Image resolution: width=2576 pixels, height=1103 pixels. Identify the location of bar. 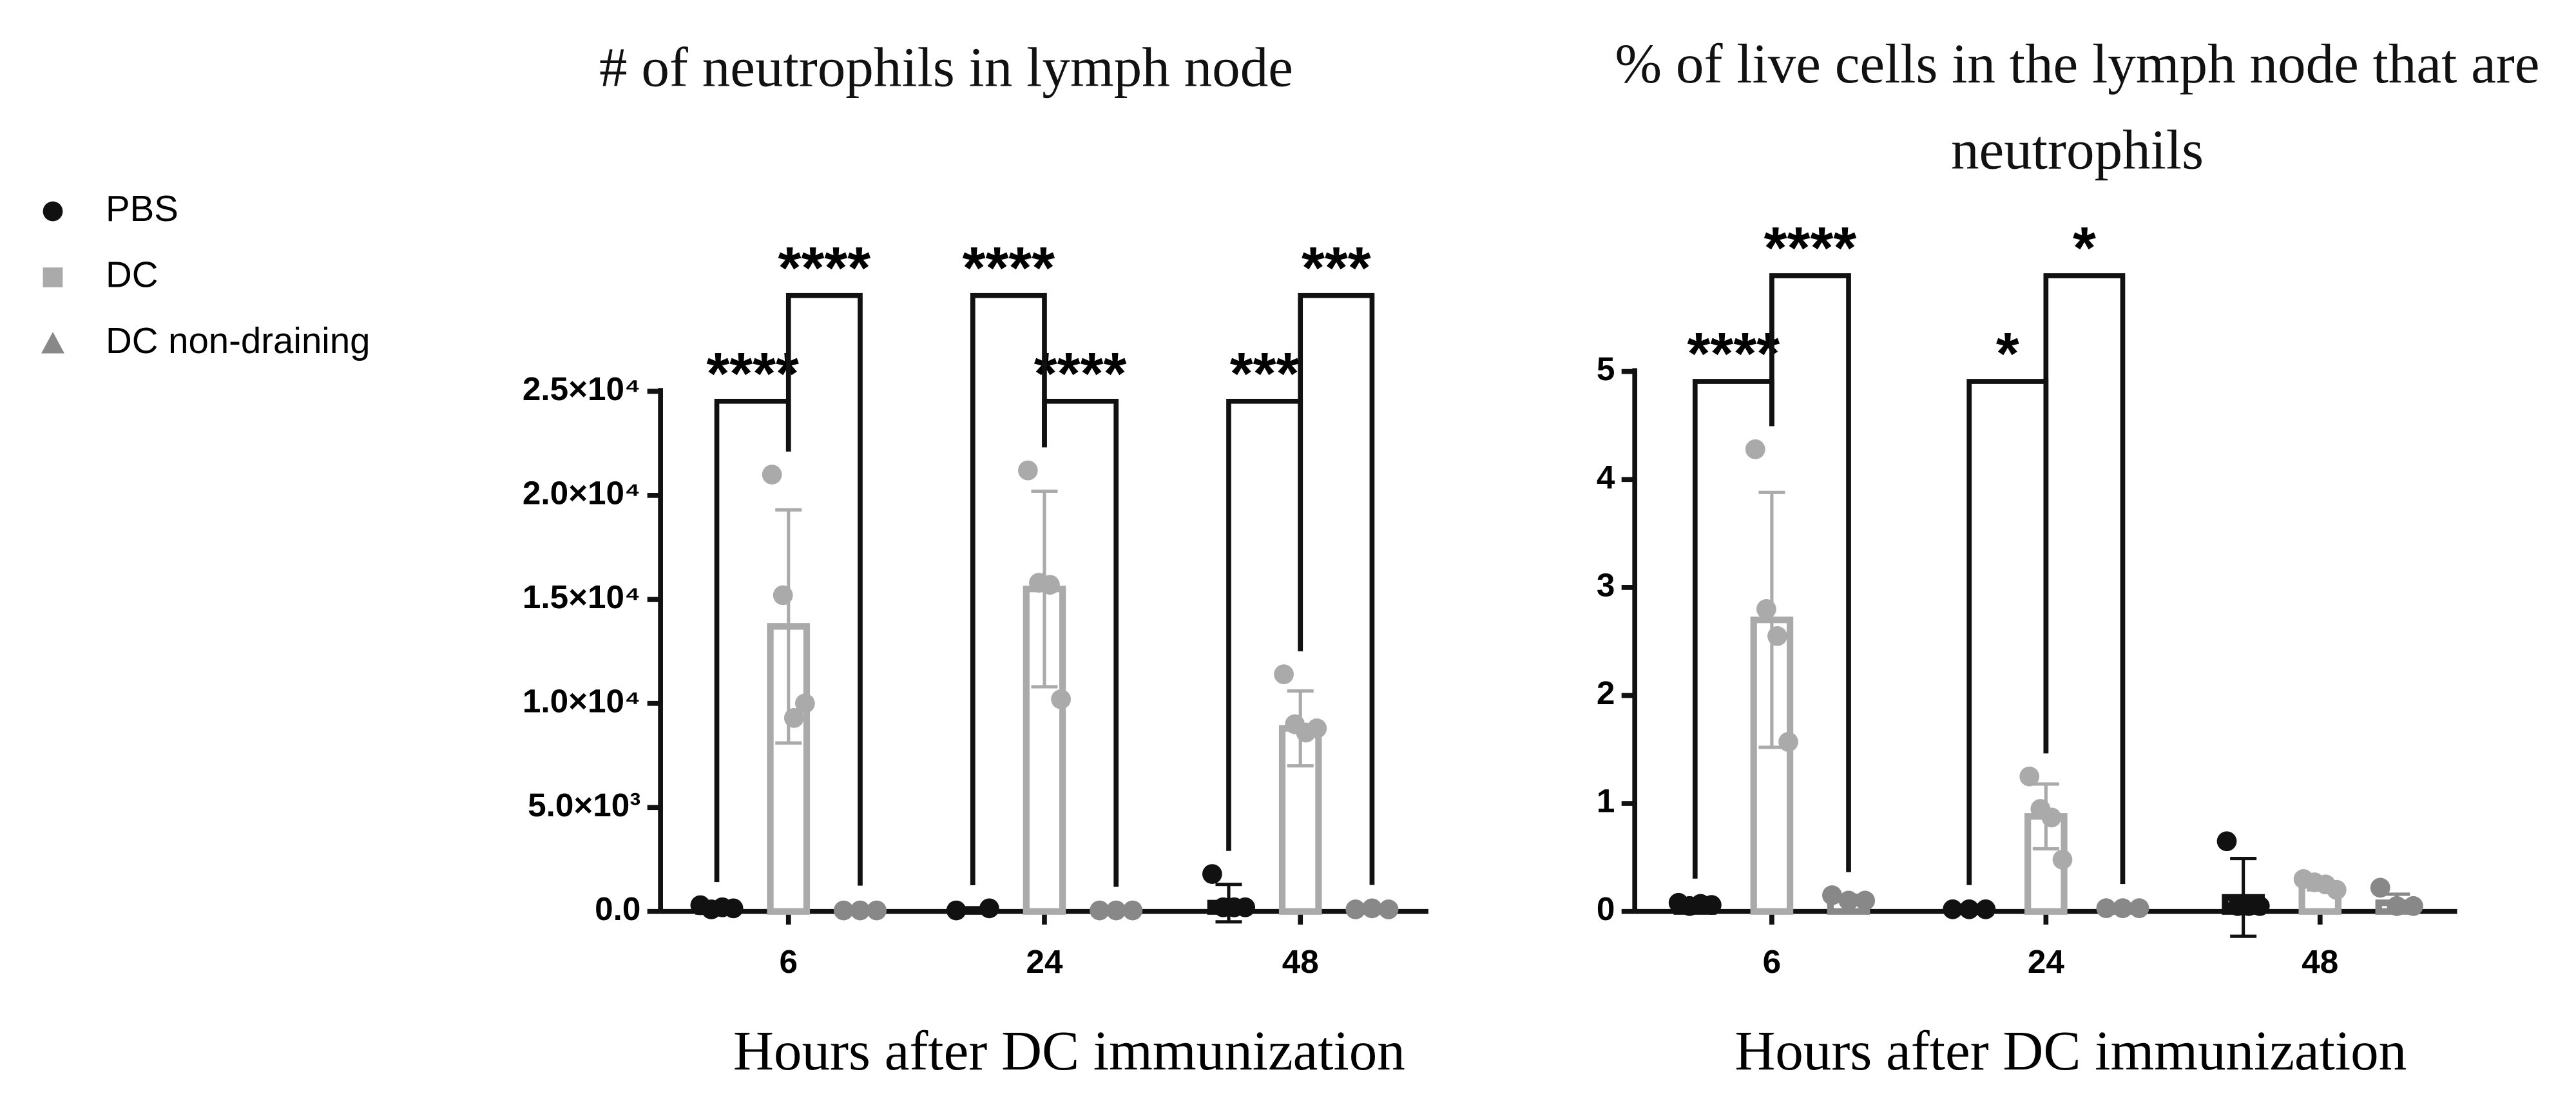
(789, 769).